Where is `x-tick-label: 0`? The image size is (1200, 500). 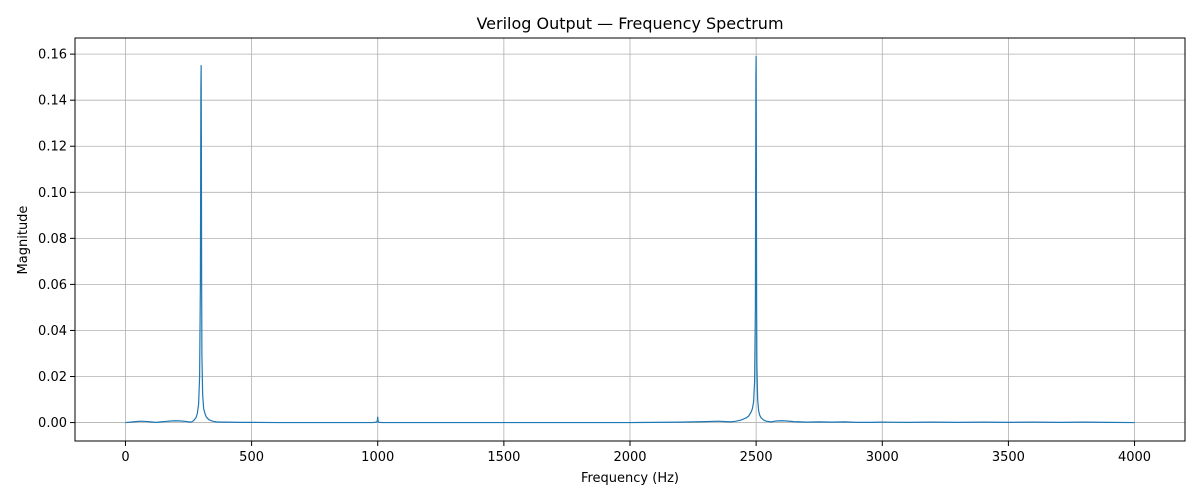
x-tick-label: 0 is located at coordinates (125, 457).